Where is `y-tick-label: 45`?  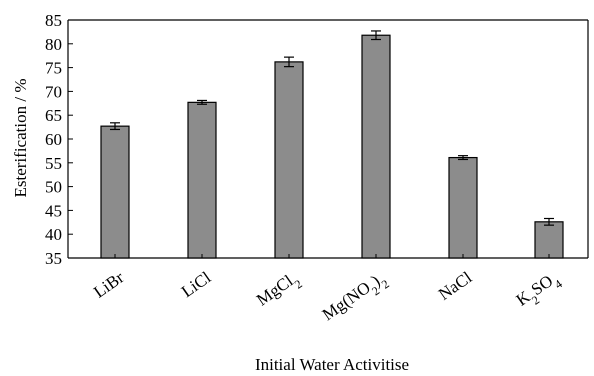 y-tick-label: 45 is located at coordinates (53, 210).